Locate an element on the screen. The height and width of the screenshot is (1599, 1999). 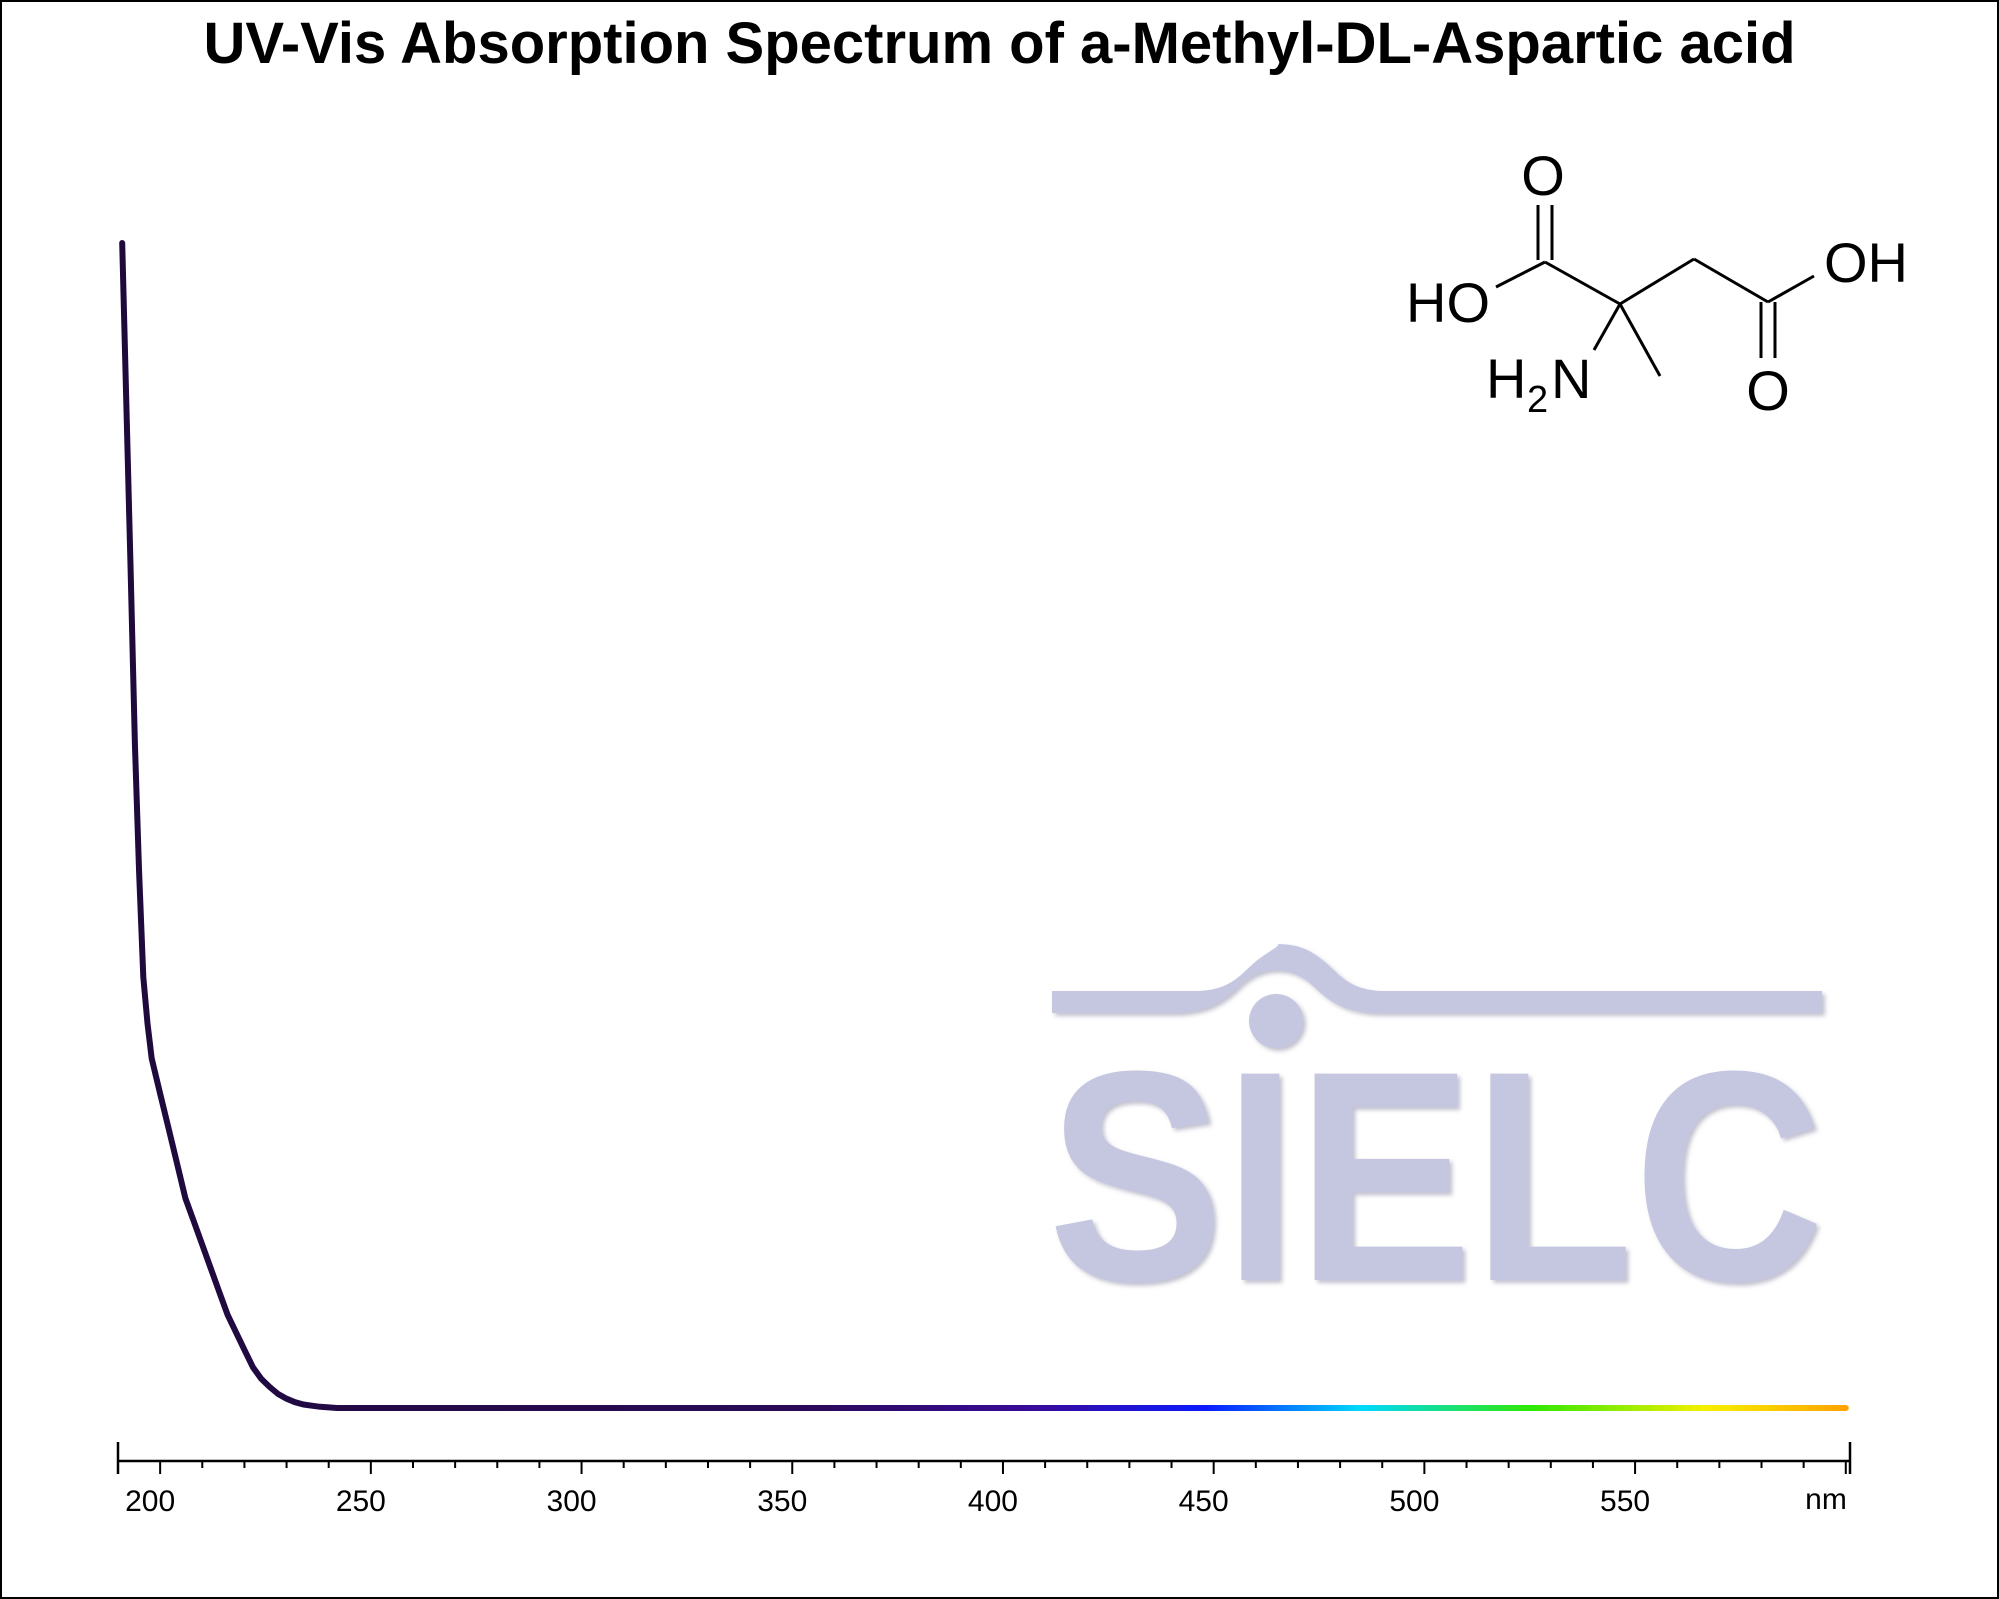
svg-text: SIELC is located at coordinates (1436, 1176).